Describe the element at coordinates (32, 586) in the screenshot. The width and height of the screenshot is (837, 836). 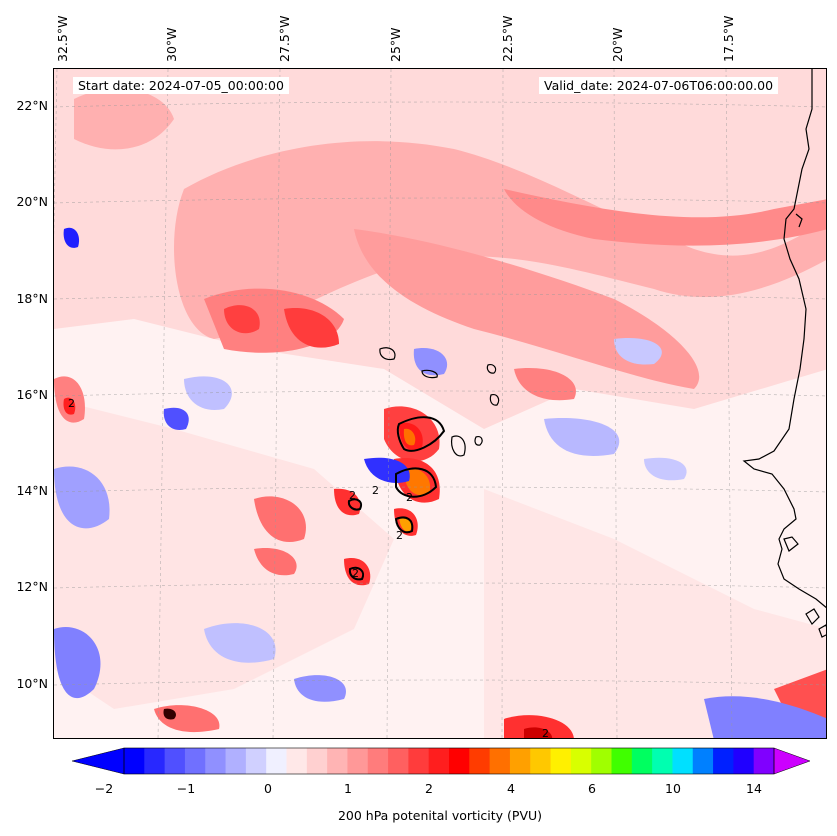
I see `lat-label-12n: 12°N` at that location.